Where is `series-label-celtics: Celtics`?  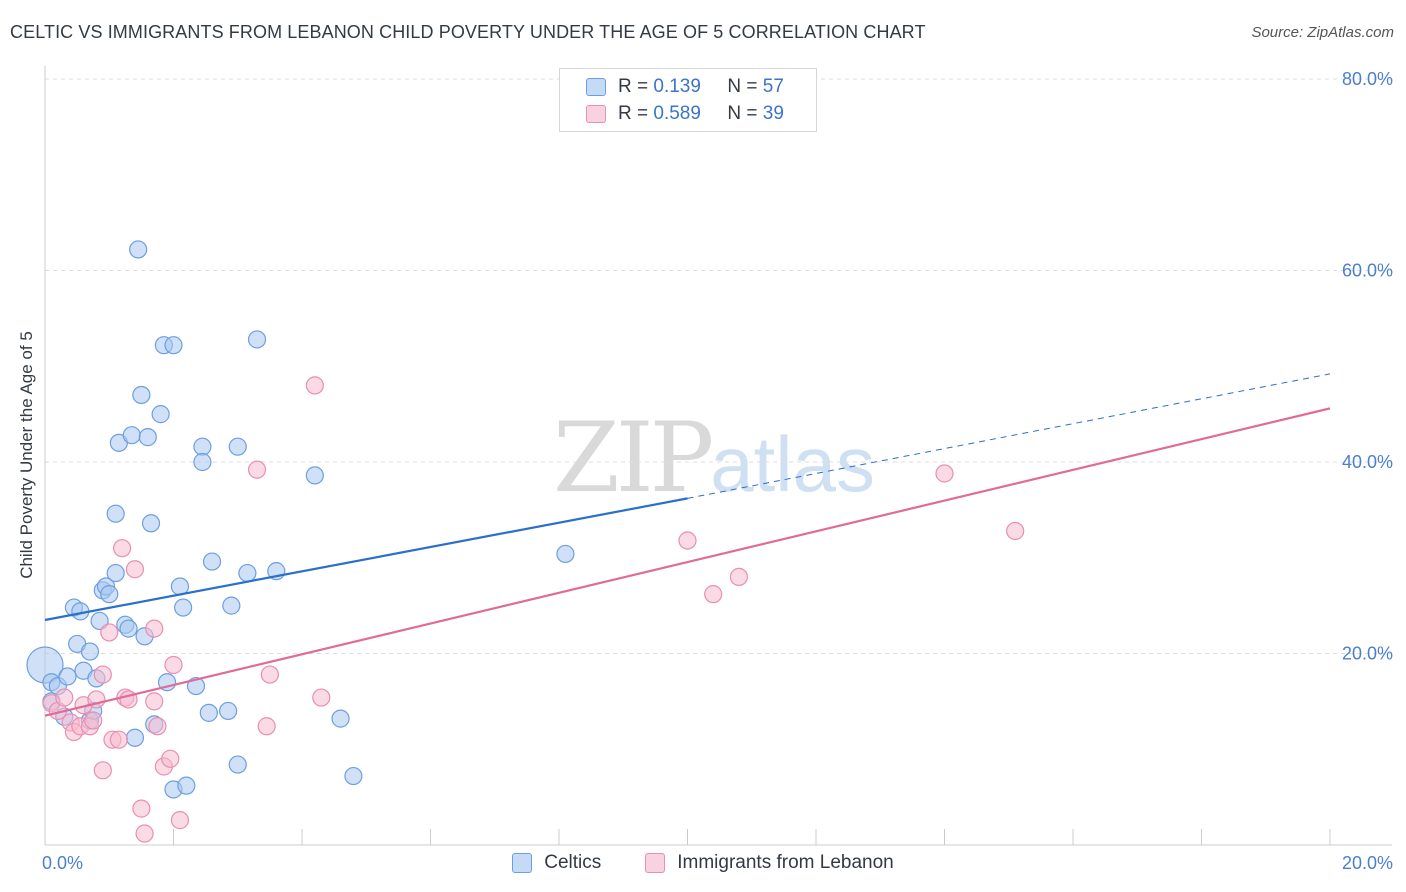
series-label-celtics: Celtics is located at coordinates (573, 862).